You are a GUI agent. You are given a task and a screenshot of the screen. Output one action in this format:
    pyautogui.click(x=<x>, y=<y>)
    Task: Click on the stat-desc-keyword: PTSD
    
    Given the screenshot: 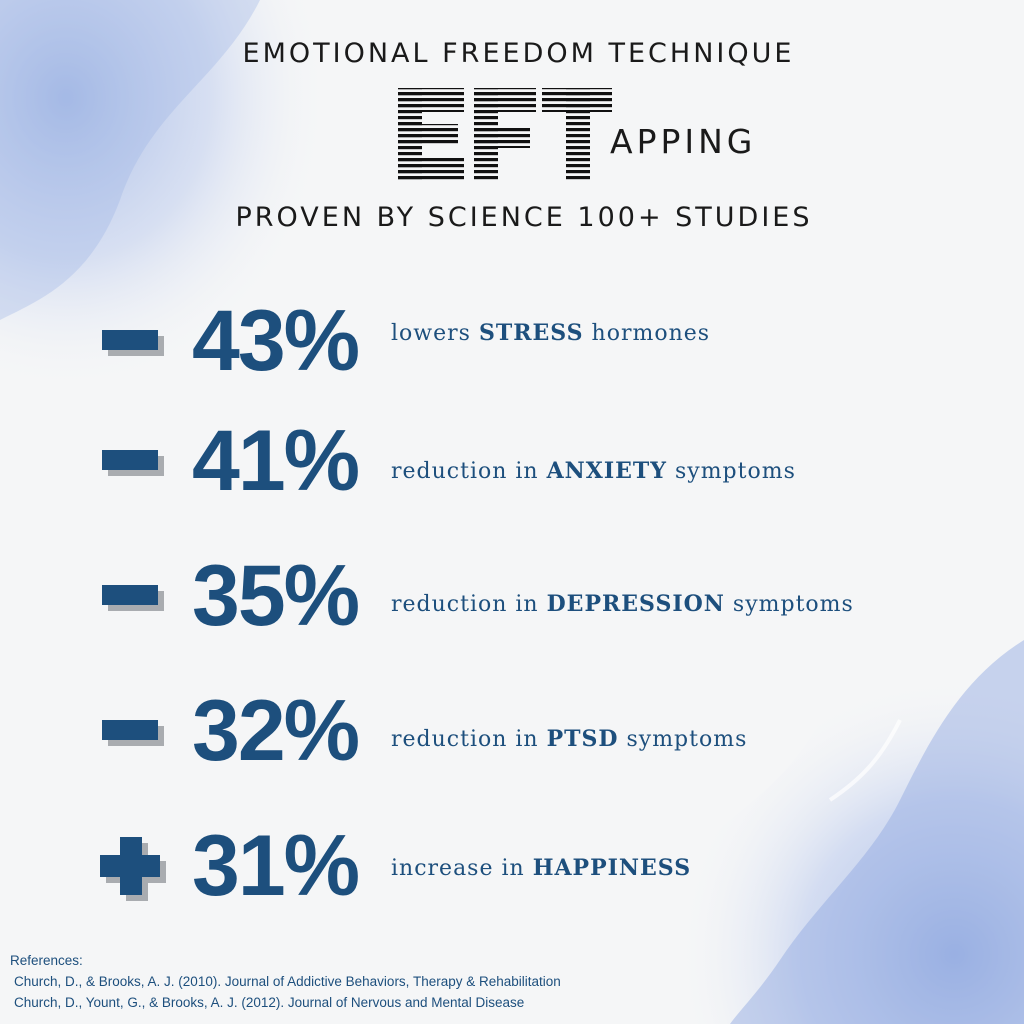 What is the action you would take?
    pyautogui.click(x=582, y=739)
    